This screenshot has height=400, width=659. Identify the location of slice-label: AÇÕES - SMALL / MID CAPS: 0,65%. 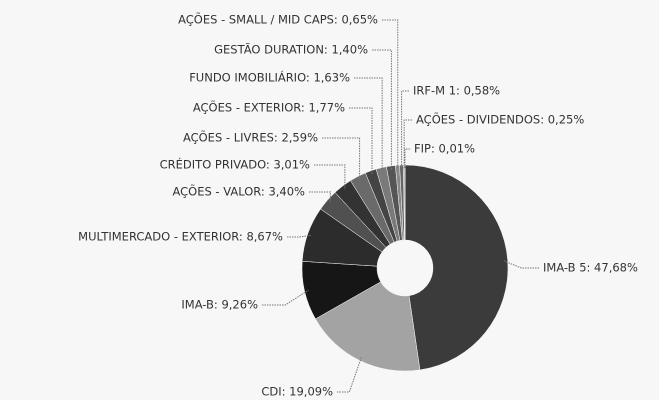
(278, 19).